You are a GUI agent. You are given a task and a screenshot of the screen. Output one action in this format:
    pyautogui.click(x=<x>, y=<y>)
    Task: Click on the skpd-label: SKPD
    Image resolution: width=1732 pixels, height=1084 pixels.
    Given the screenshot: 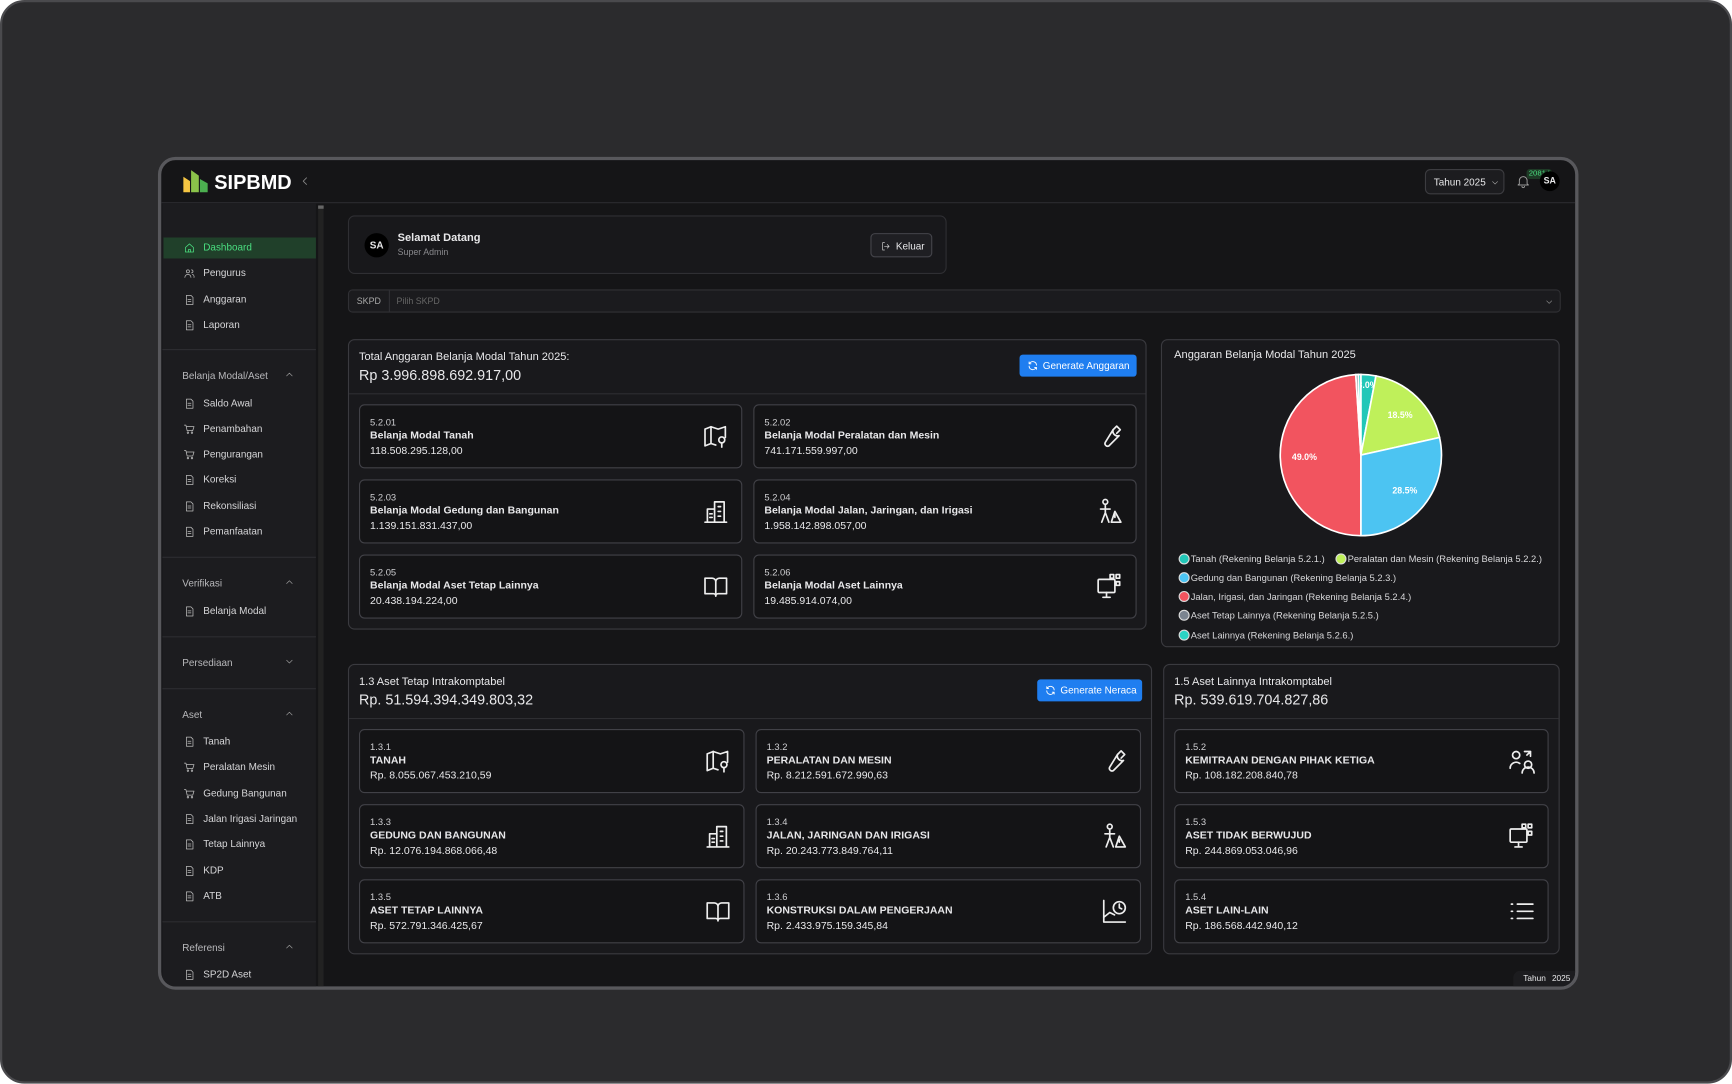 What is the action you would take?
    pyautogui.click(x=369, y=301)
    